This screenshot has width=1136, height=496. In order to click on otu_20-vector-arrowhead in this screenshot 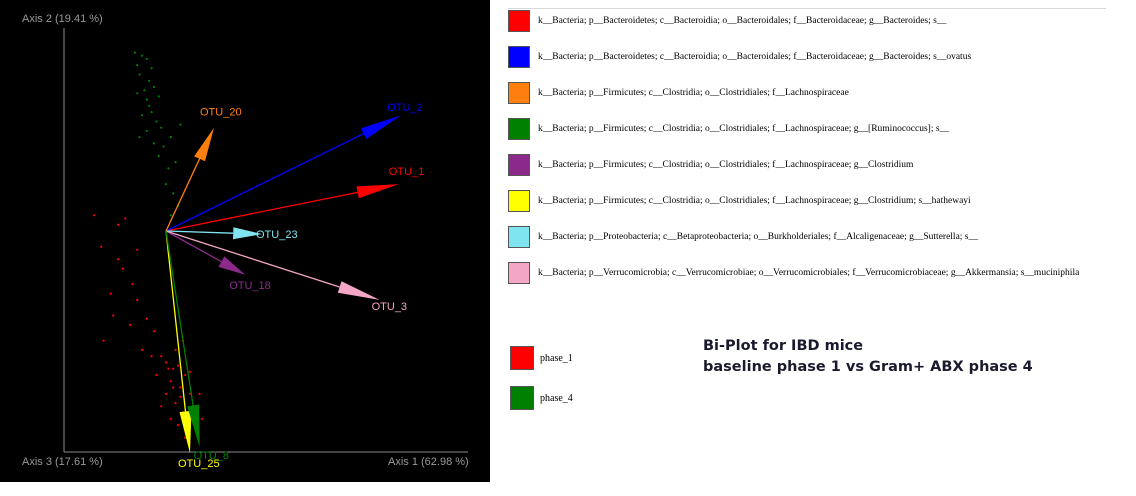, I will do `click(204, 144)`.